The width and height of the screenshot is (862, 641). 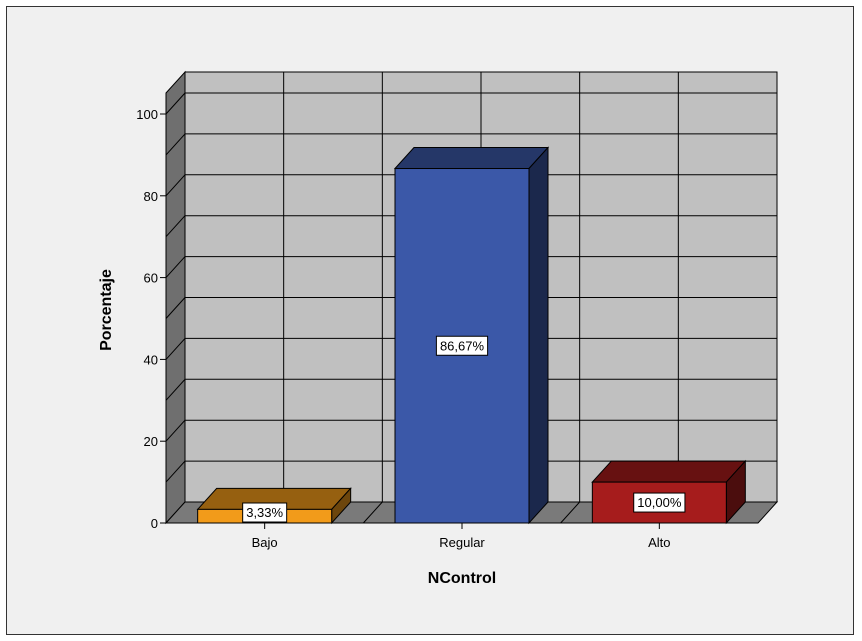 I want to click on y-axis-title: Porcentaje, so click(x=106, y=310).